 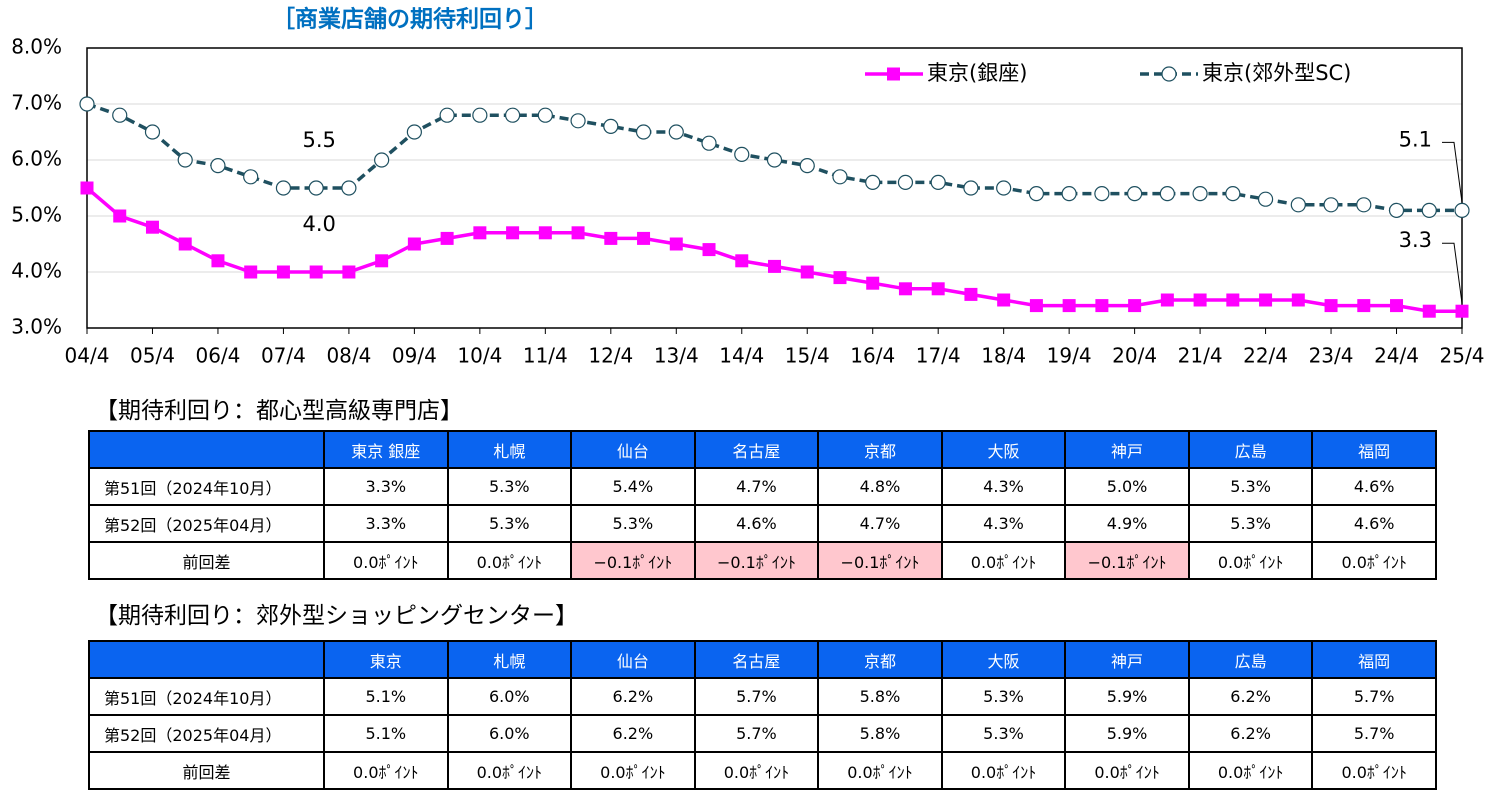 What do you see at coordinates (1003, 523) in the screenshot?
I see `table-cell: 4.3%` at bounding box center [1003, 523].